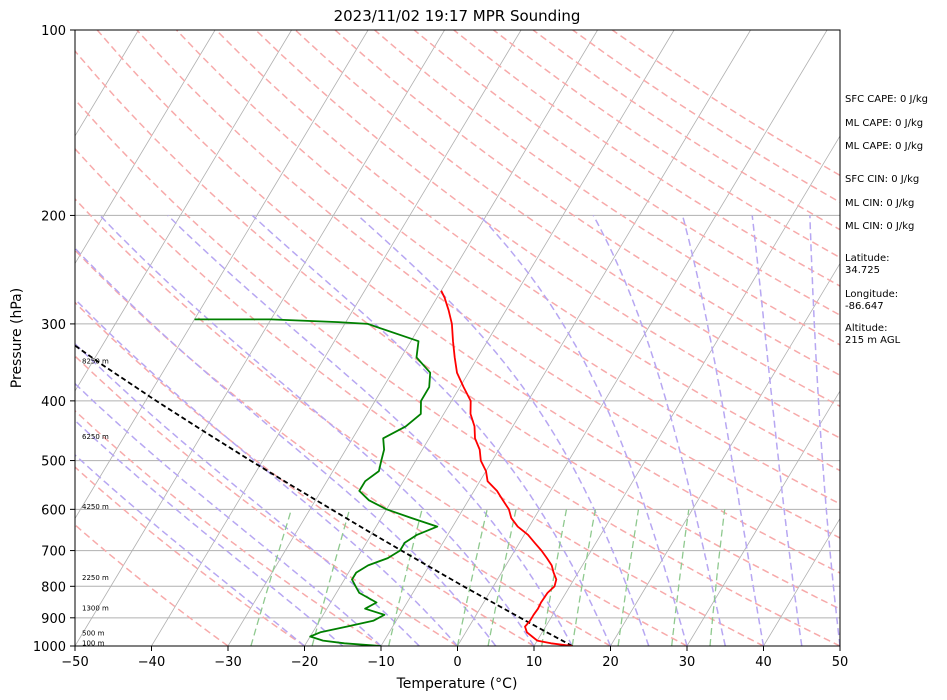  What do you see at coordinates (53, 325) in the screenshot?
I see `y-tick-label: 300` at bounding box center [53, 325].